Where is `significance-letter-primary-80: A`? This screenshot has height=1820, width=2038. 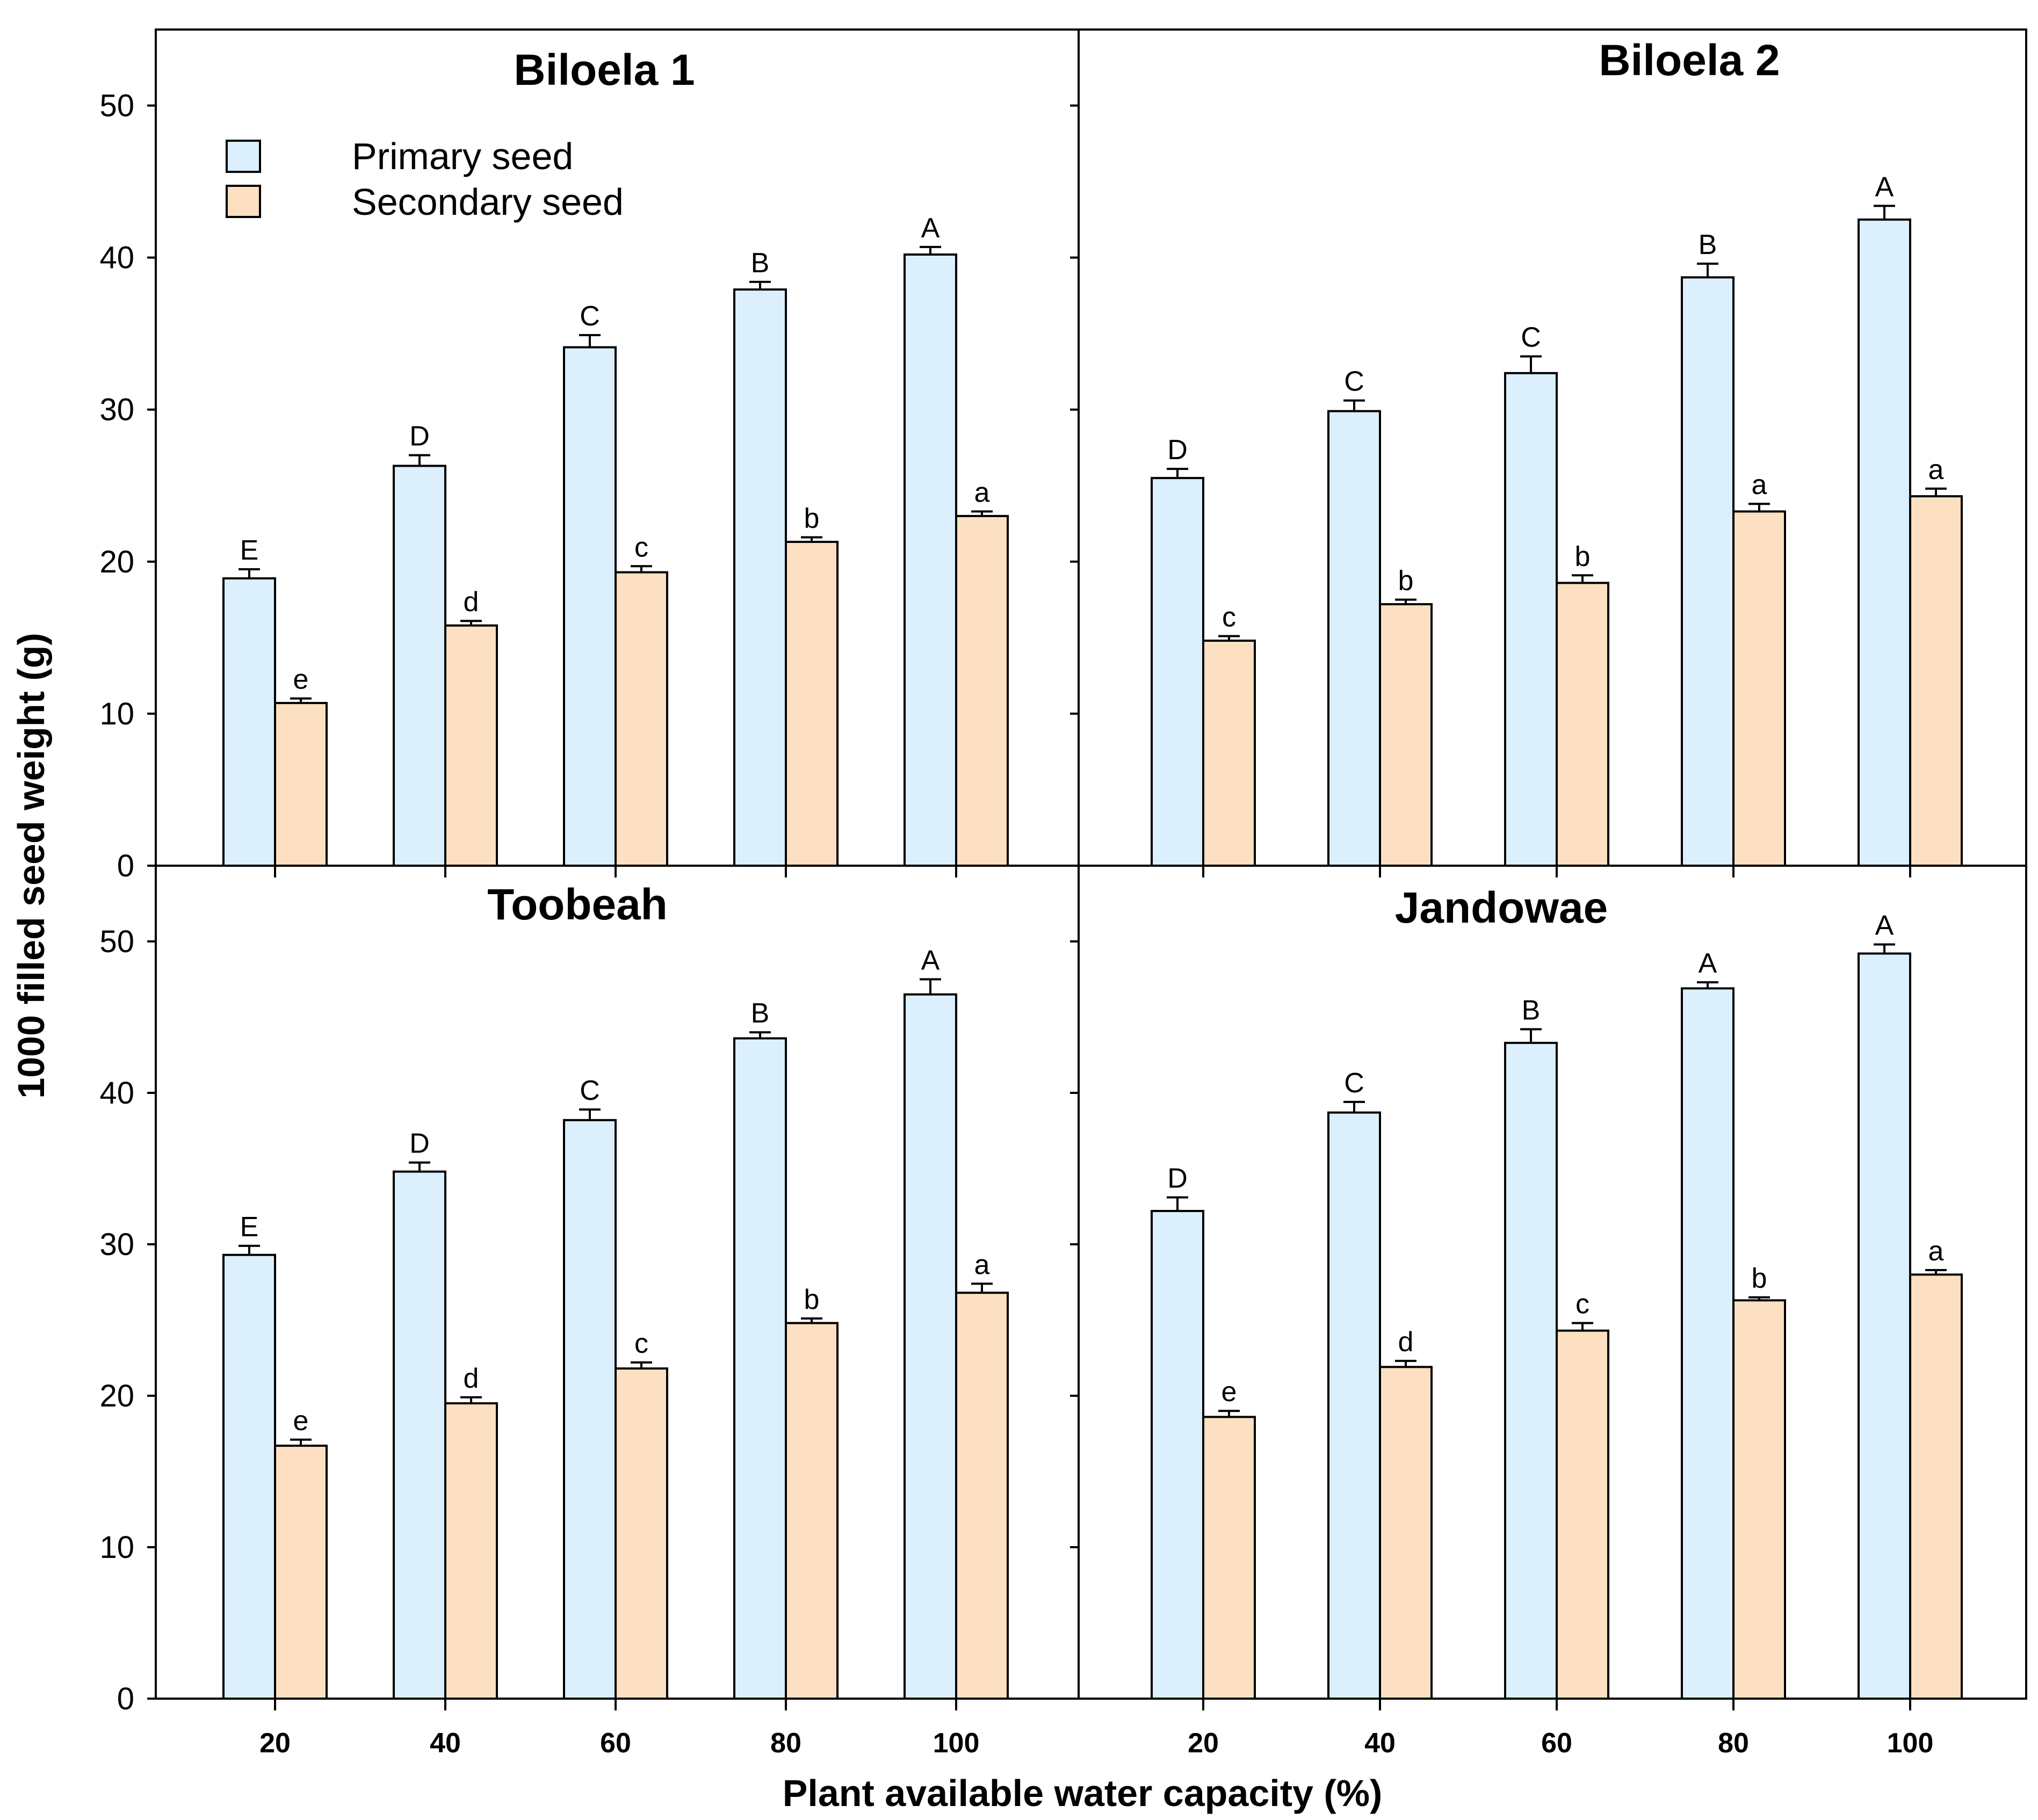 significance-letter-primary-80: A is located at coordinates (1708, 964).